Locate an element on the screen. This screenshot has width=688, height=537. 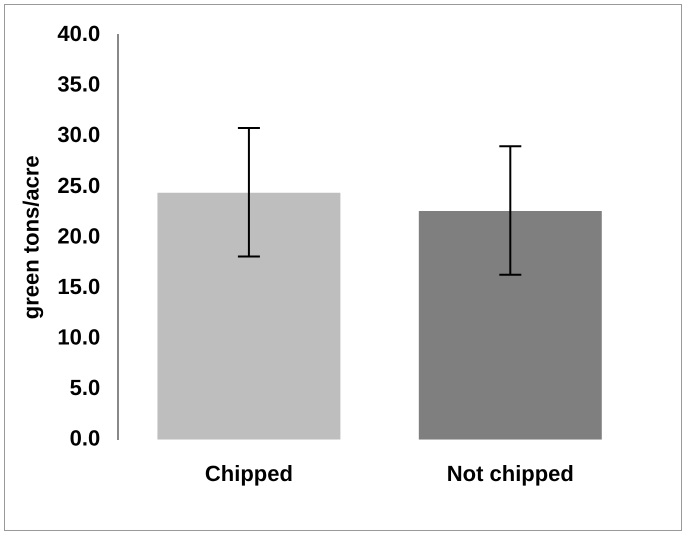
y-axis-title: green tons/acre is located at coordinates (31, 237).